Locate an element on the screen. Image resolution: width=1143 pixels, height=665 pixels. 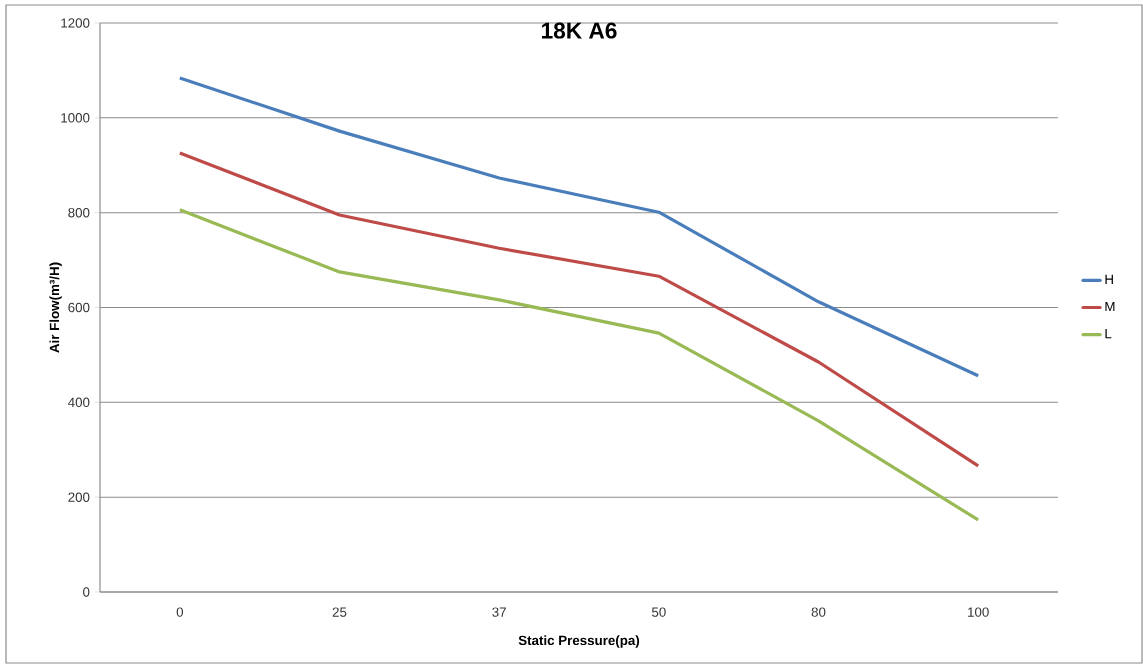
x-tick-label: 80 is located at coordinates (818, 612).